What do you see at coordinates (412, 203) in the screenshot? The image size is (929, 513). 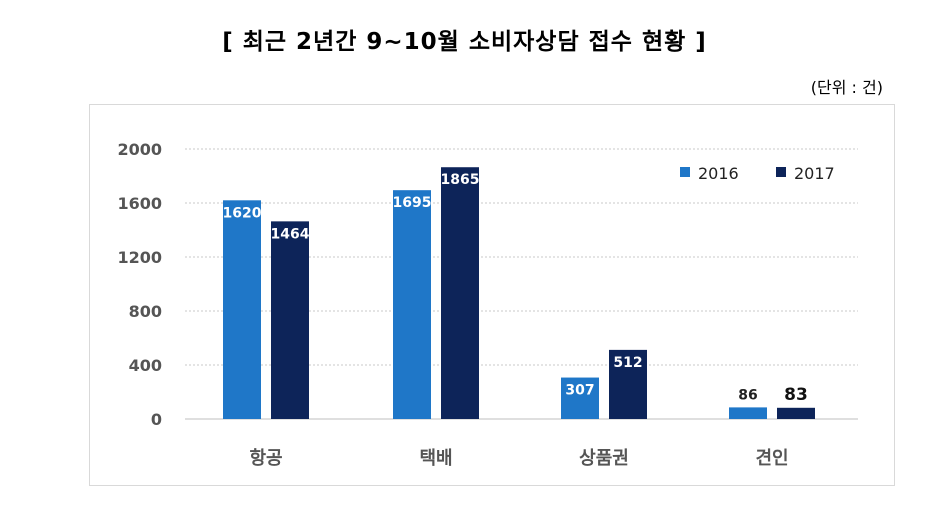 I see `data-label: 1695` at bounding box center [412, 203].